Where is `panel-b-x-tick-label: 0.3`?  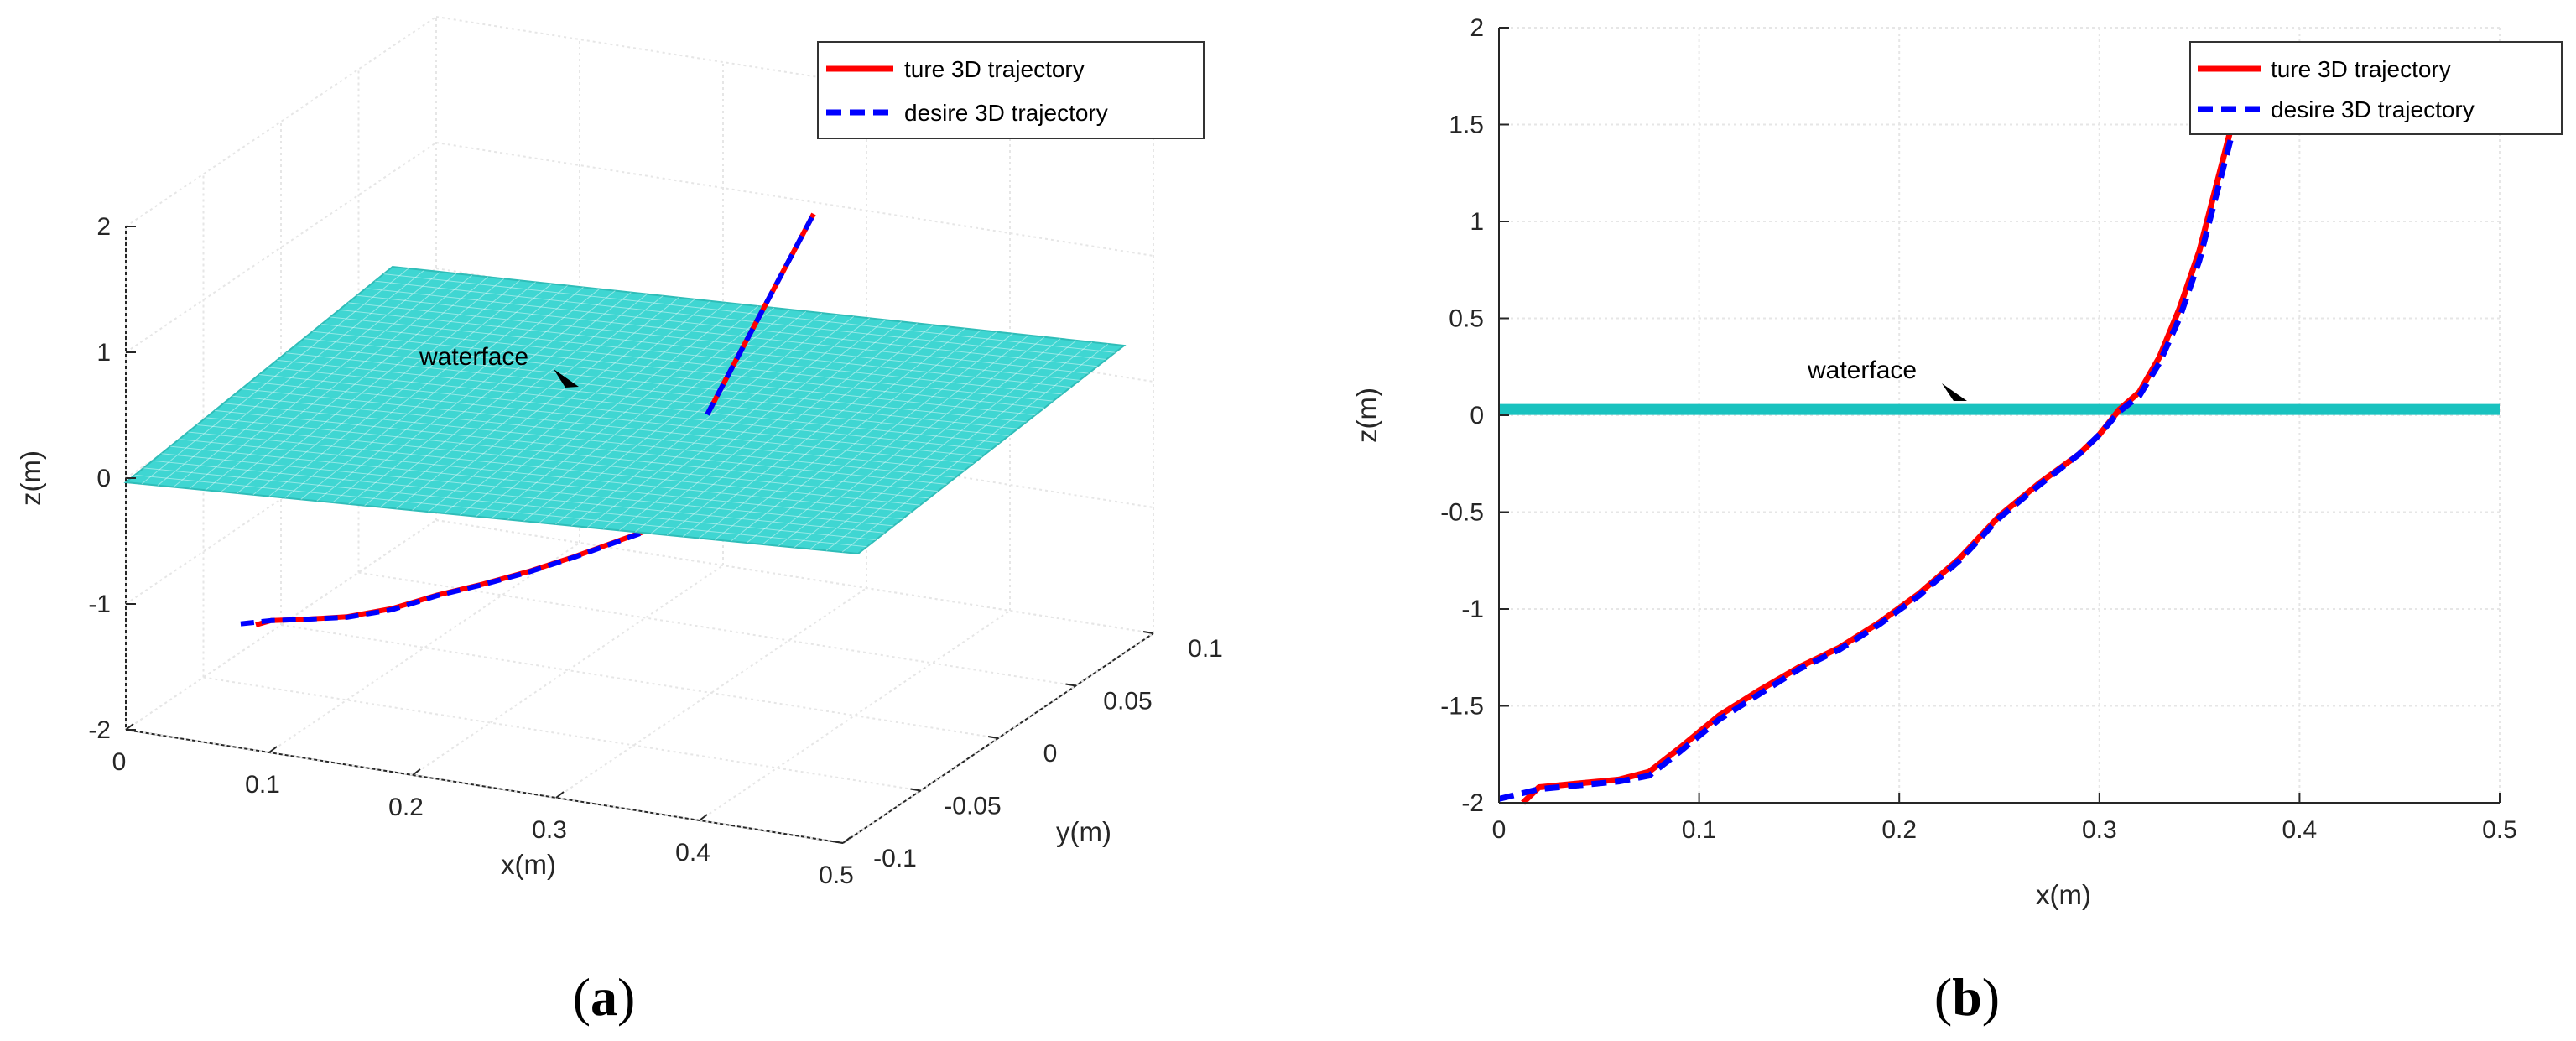 panel-b-x-tick-label: 0.3 is located at coordinates (2099, 830).